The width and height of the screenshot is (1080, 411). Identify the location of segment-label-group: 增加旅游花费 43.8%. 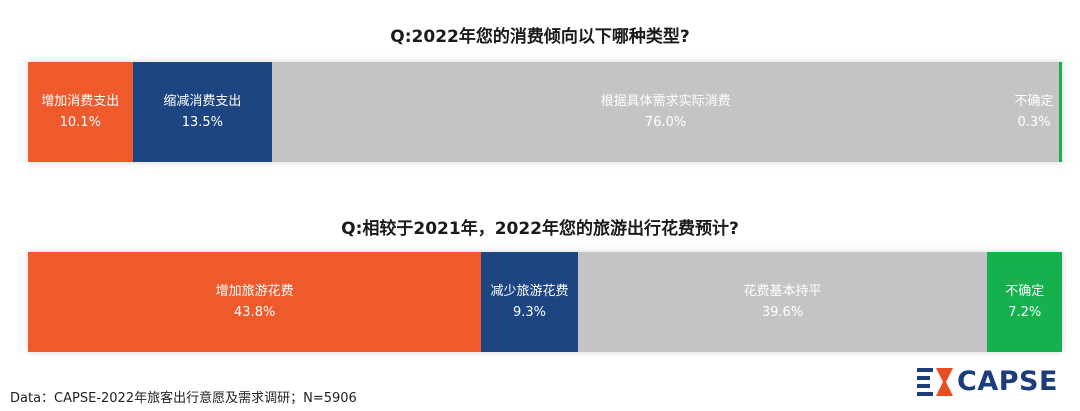
(255, 302).